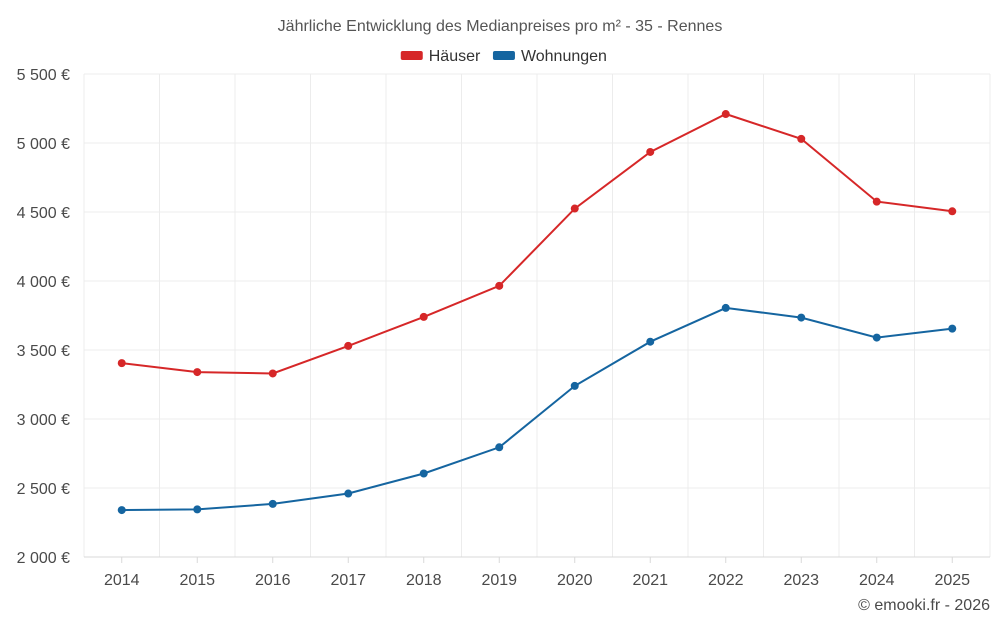 The image size is (1000, 625). I want to click on y-tick-label: 3 000 €, so click(43, 420).